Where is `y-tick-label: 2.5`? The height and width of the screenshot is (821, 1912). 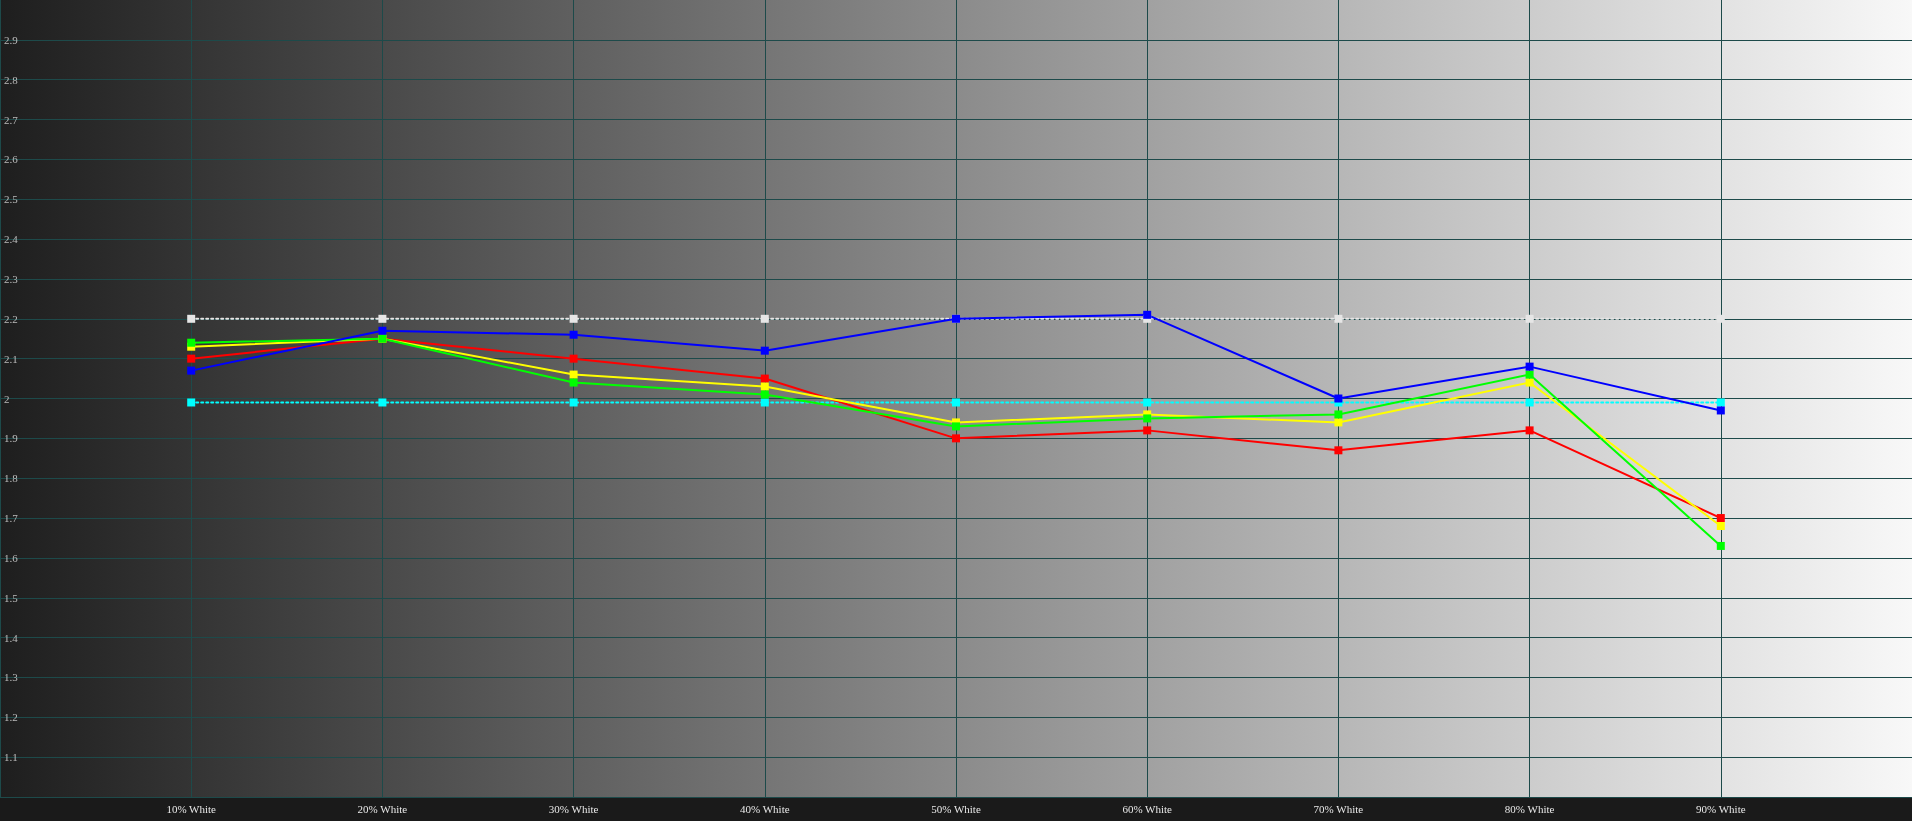 y-tick-label: 2.5 is located at coordinates (11, 199).